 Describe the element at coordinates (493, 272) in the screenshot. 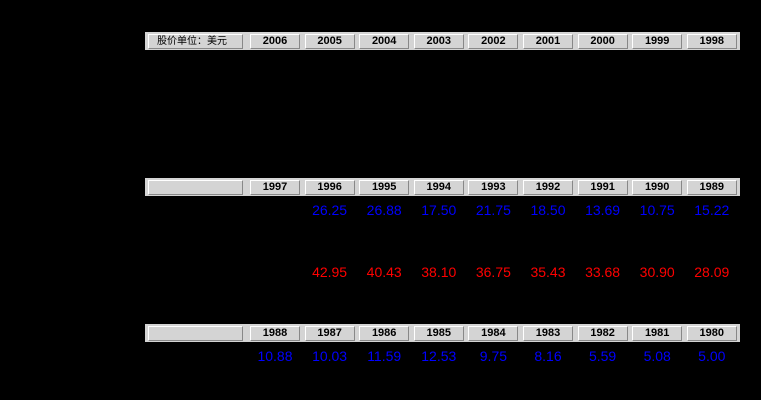

I see `price-value: 36.75` at that location.